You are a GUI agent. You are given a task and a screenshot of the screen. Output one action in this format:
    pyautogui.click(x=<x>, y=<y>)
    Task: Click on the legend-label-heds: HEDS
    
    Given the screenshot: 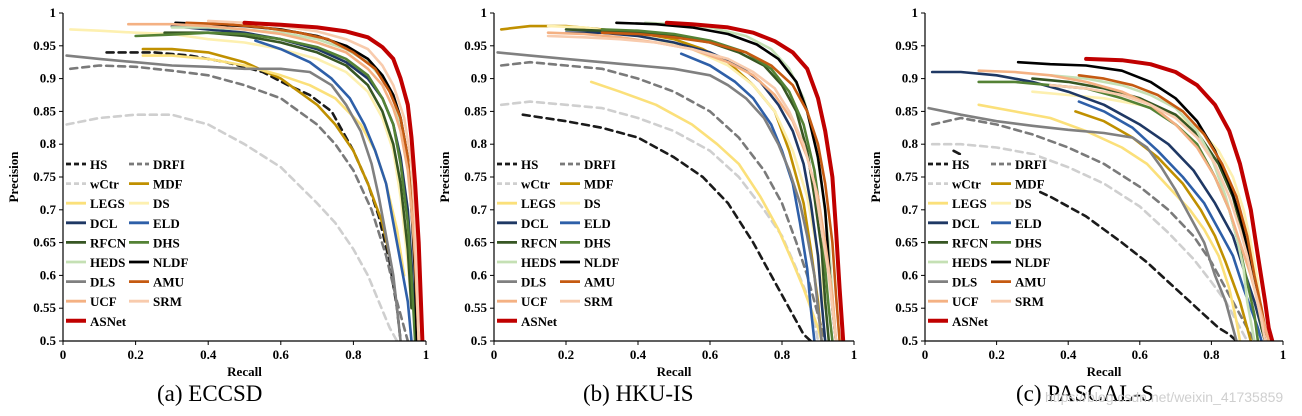 What is the action you would take?
    pyautogui.click(x=969, y=262)
    